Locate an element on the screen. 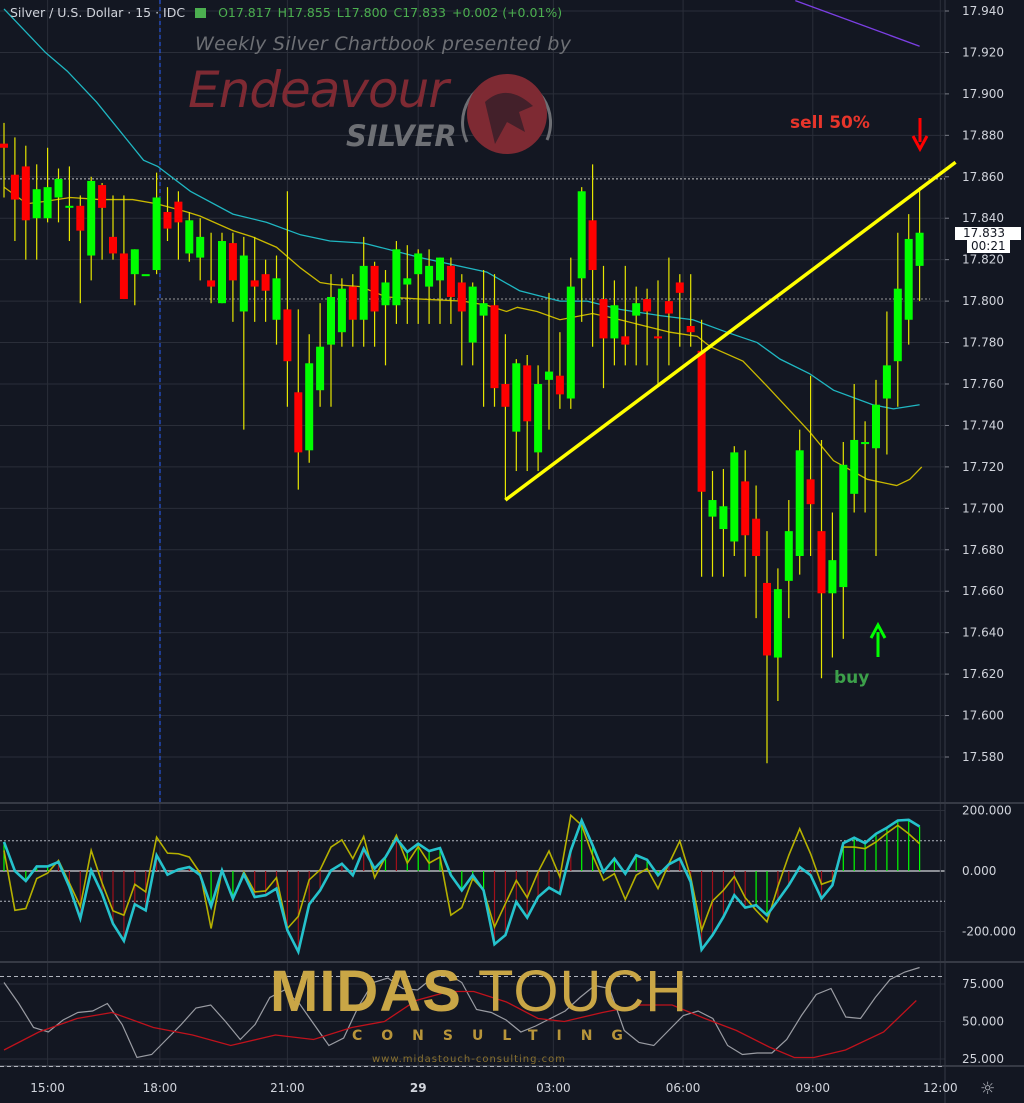  time-tick-label: 03:00 is located at coordinates (553, 1088).